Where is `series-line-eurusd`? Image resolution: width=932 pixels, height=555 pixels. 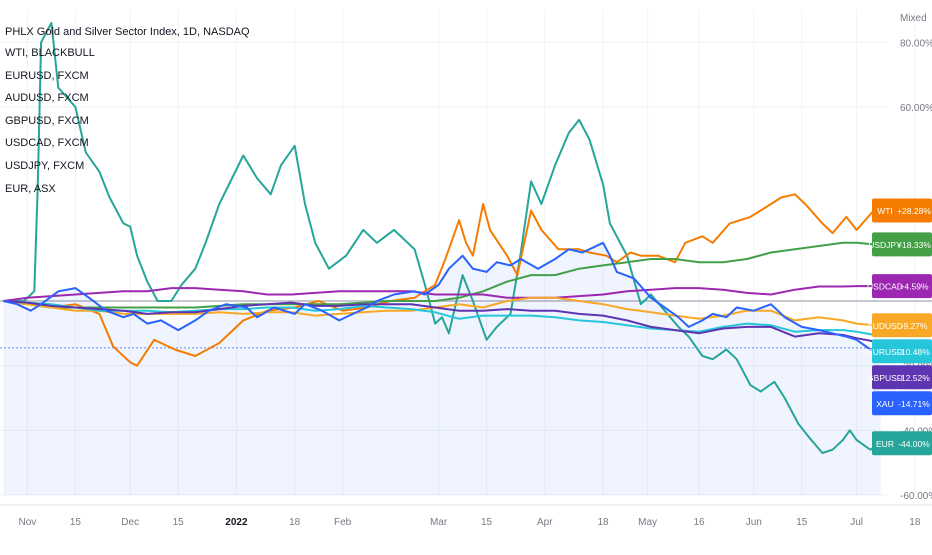 series-line-eurusd is located at coordinates (438, 318).